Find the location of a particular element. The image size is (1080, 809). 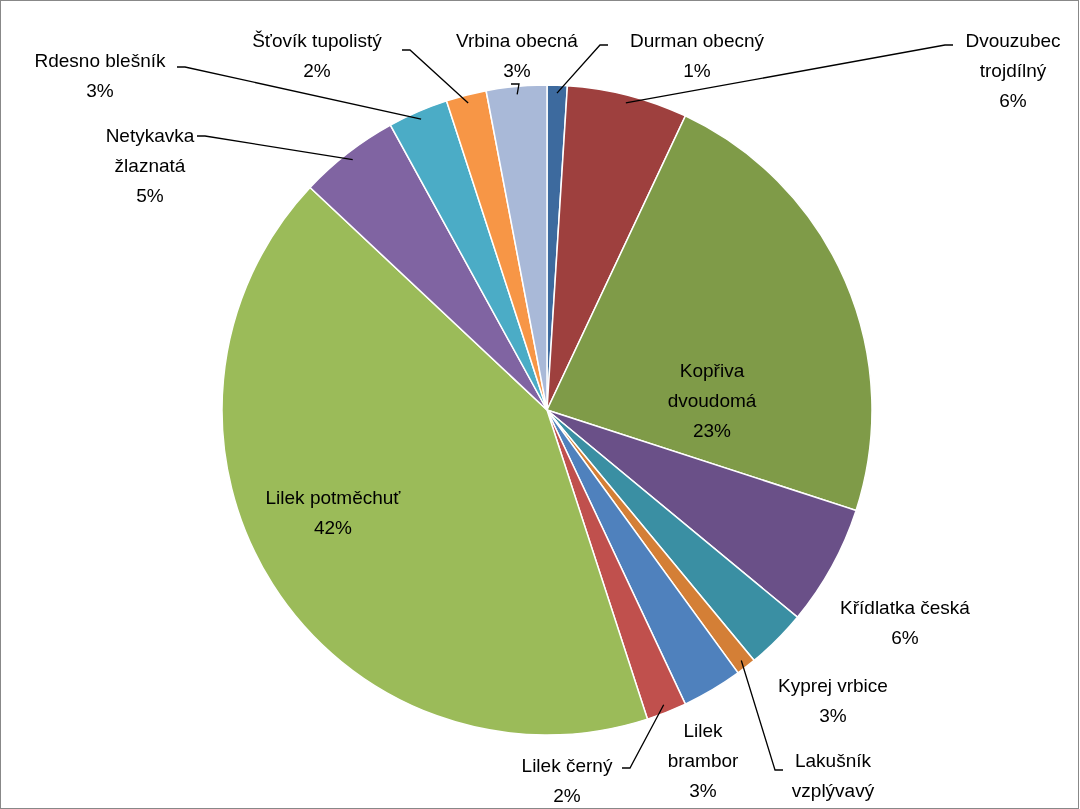

slice-label: Kopřiva dvoudomá is located at coordinates (712, 385).